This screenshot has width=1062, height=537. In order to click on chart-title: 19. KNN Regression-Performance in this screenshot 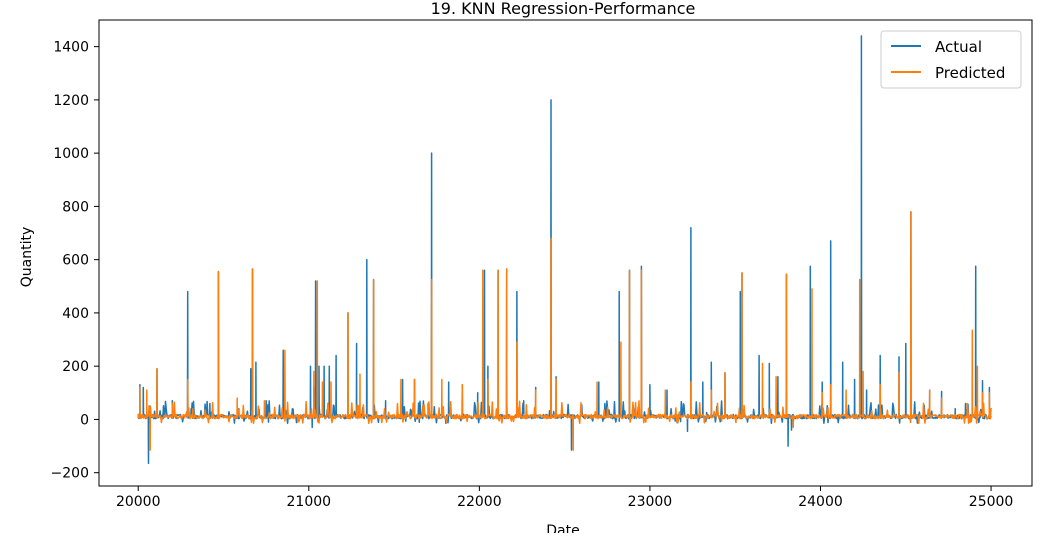, I will do `click(563, 9)`.